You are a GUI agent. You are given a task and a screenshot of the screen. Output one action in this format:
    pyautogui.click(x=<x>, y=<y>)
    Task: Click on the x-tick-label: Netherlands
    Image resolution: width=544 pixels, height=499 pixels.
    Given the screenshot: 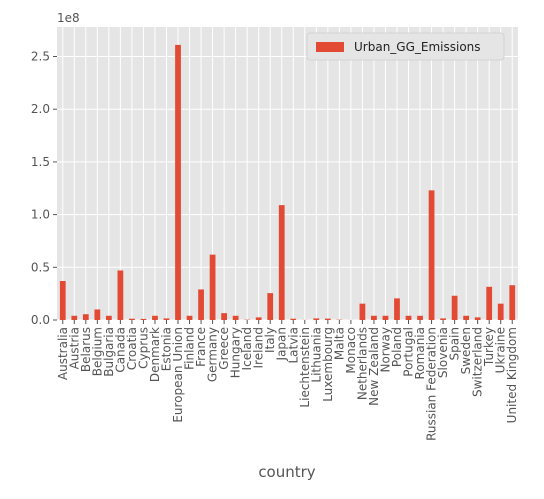 What is the action you would take?
    pyautogui.click(x=362, y=363)
    